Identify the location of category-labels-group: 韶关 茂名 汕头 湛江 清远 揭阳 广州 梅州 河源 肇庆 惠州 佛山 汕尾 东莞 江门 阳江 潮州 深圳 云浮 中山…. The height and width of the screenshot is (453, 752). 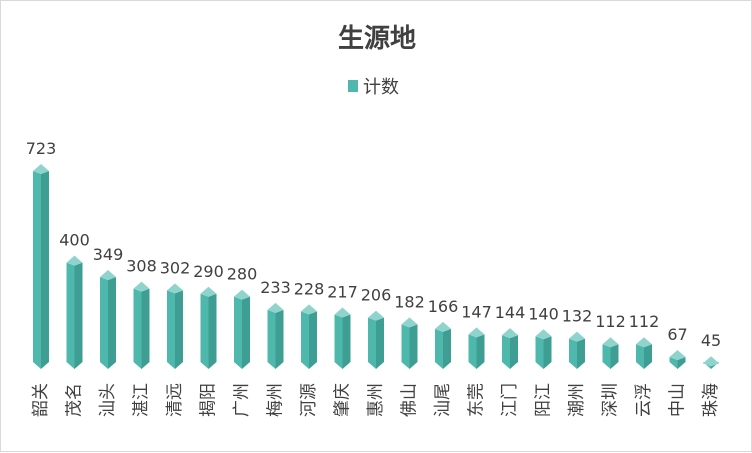
(376, 400).